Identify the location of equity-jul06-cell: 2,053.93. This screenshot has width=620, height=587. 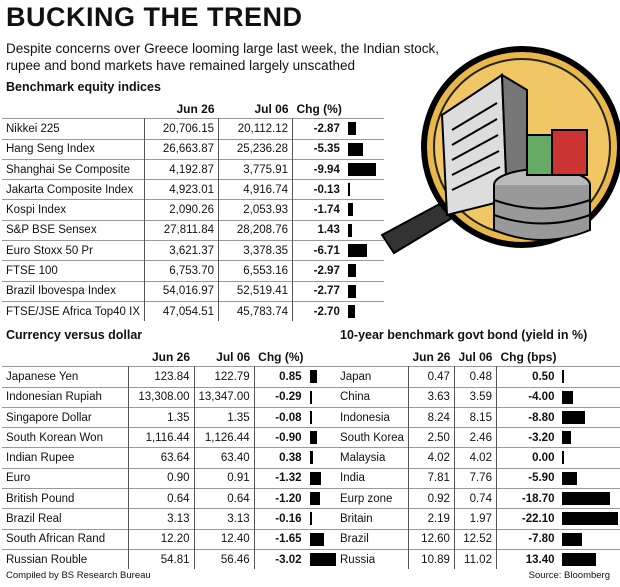
(256, 210).